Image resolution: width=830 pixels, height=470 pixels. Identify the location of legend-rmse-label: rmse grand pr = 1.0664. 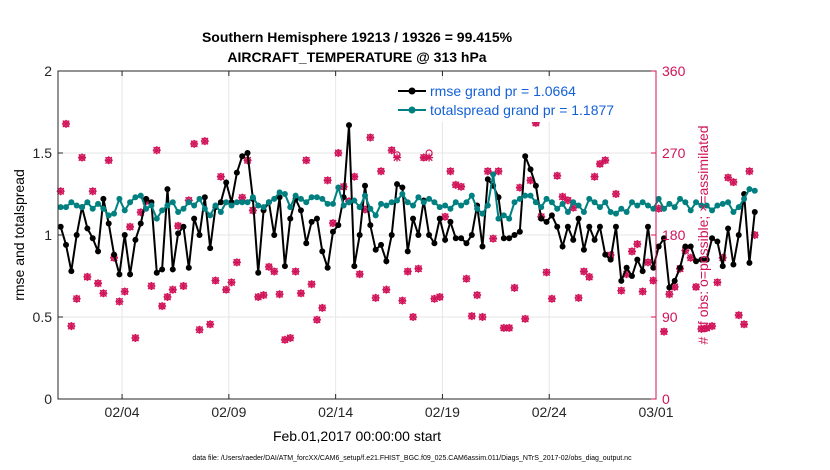
(503, 91).